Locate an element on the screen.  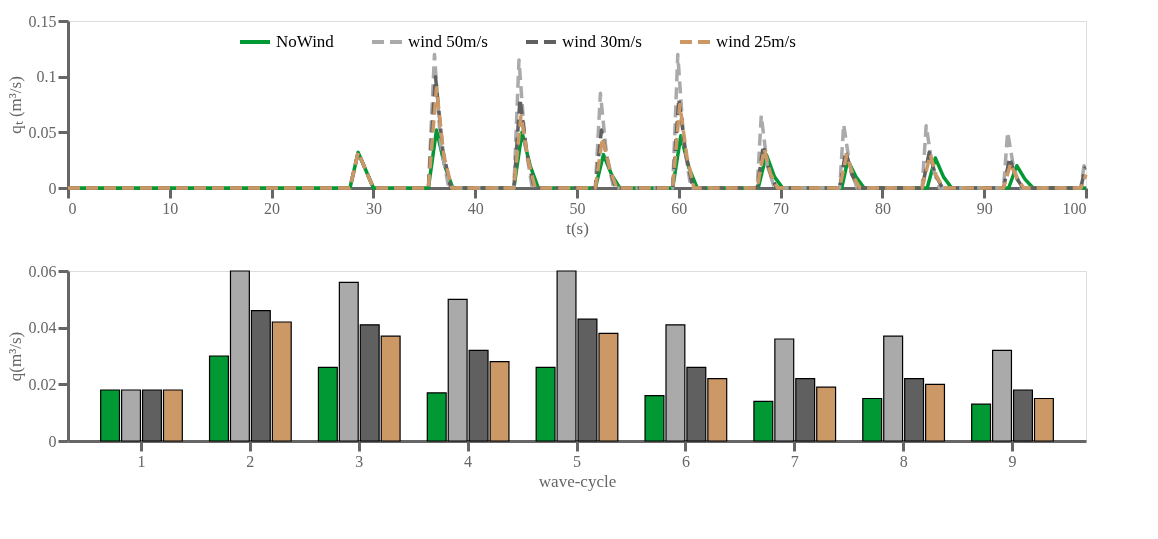
x-tick-label: 8 is located at coordinates (903, 461).